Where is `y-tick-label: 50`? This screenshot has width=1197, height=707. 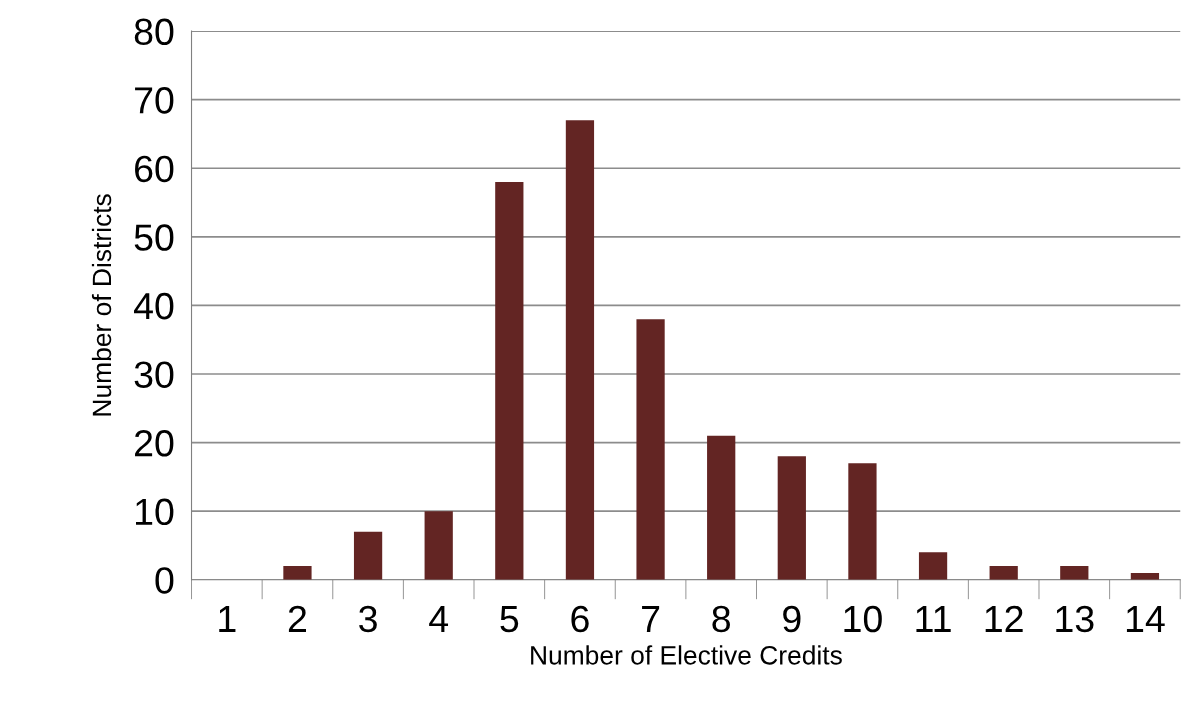
y-tick-label: 50 is located at coordinates (154, 237).